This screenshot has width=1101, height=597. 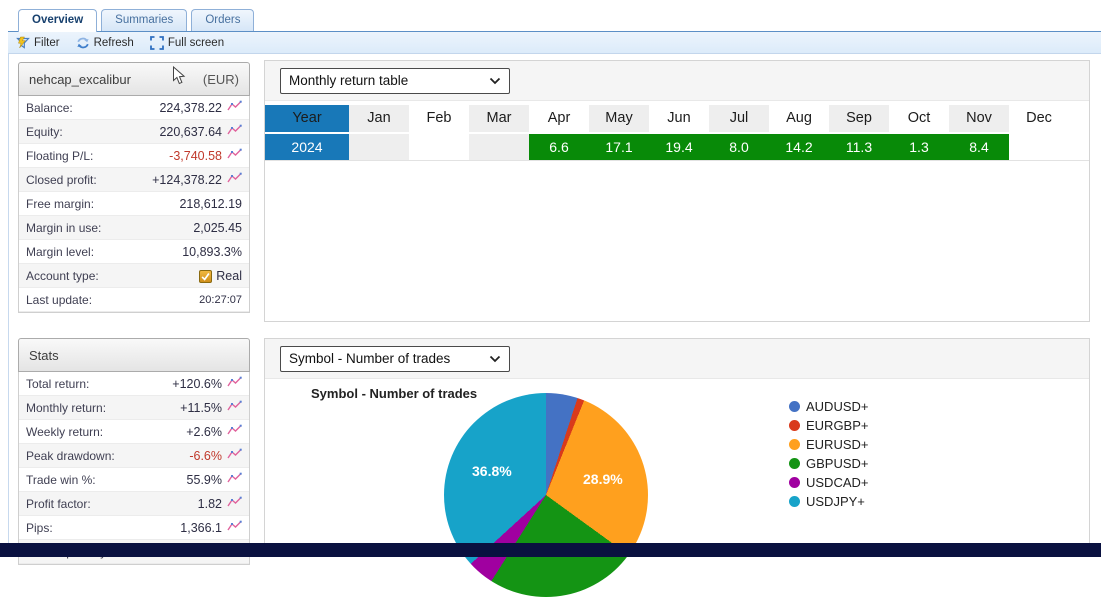 What do you see at coordinates (550, 550) in the screenshot?
I see `bottom-navy-bar` at bounding box center [550, 550].